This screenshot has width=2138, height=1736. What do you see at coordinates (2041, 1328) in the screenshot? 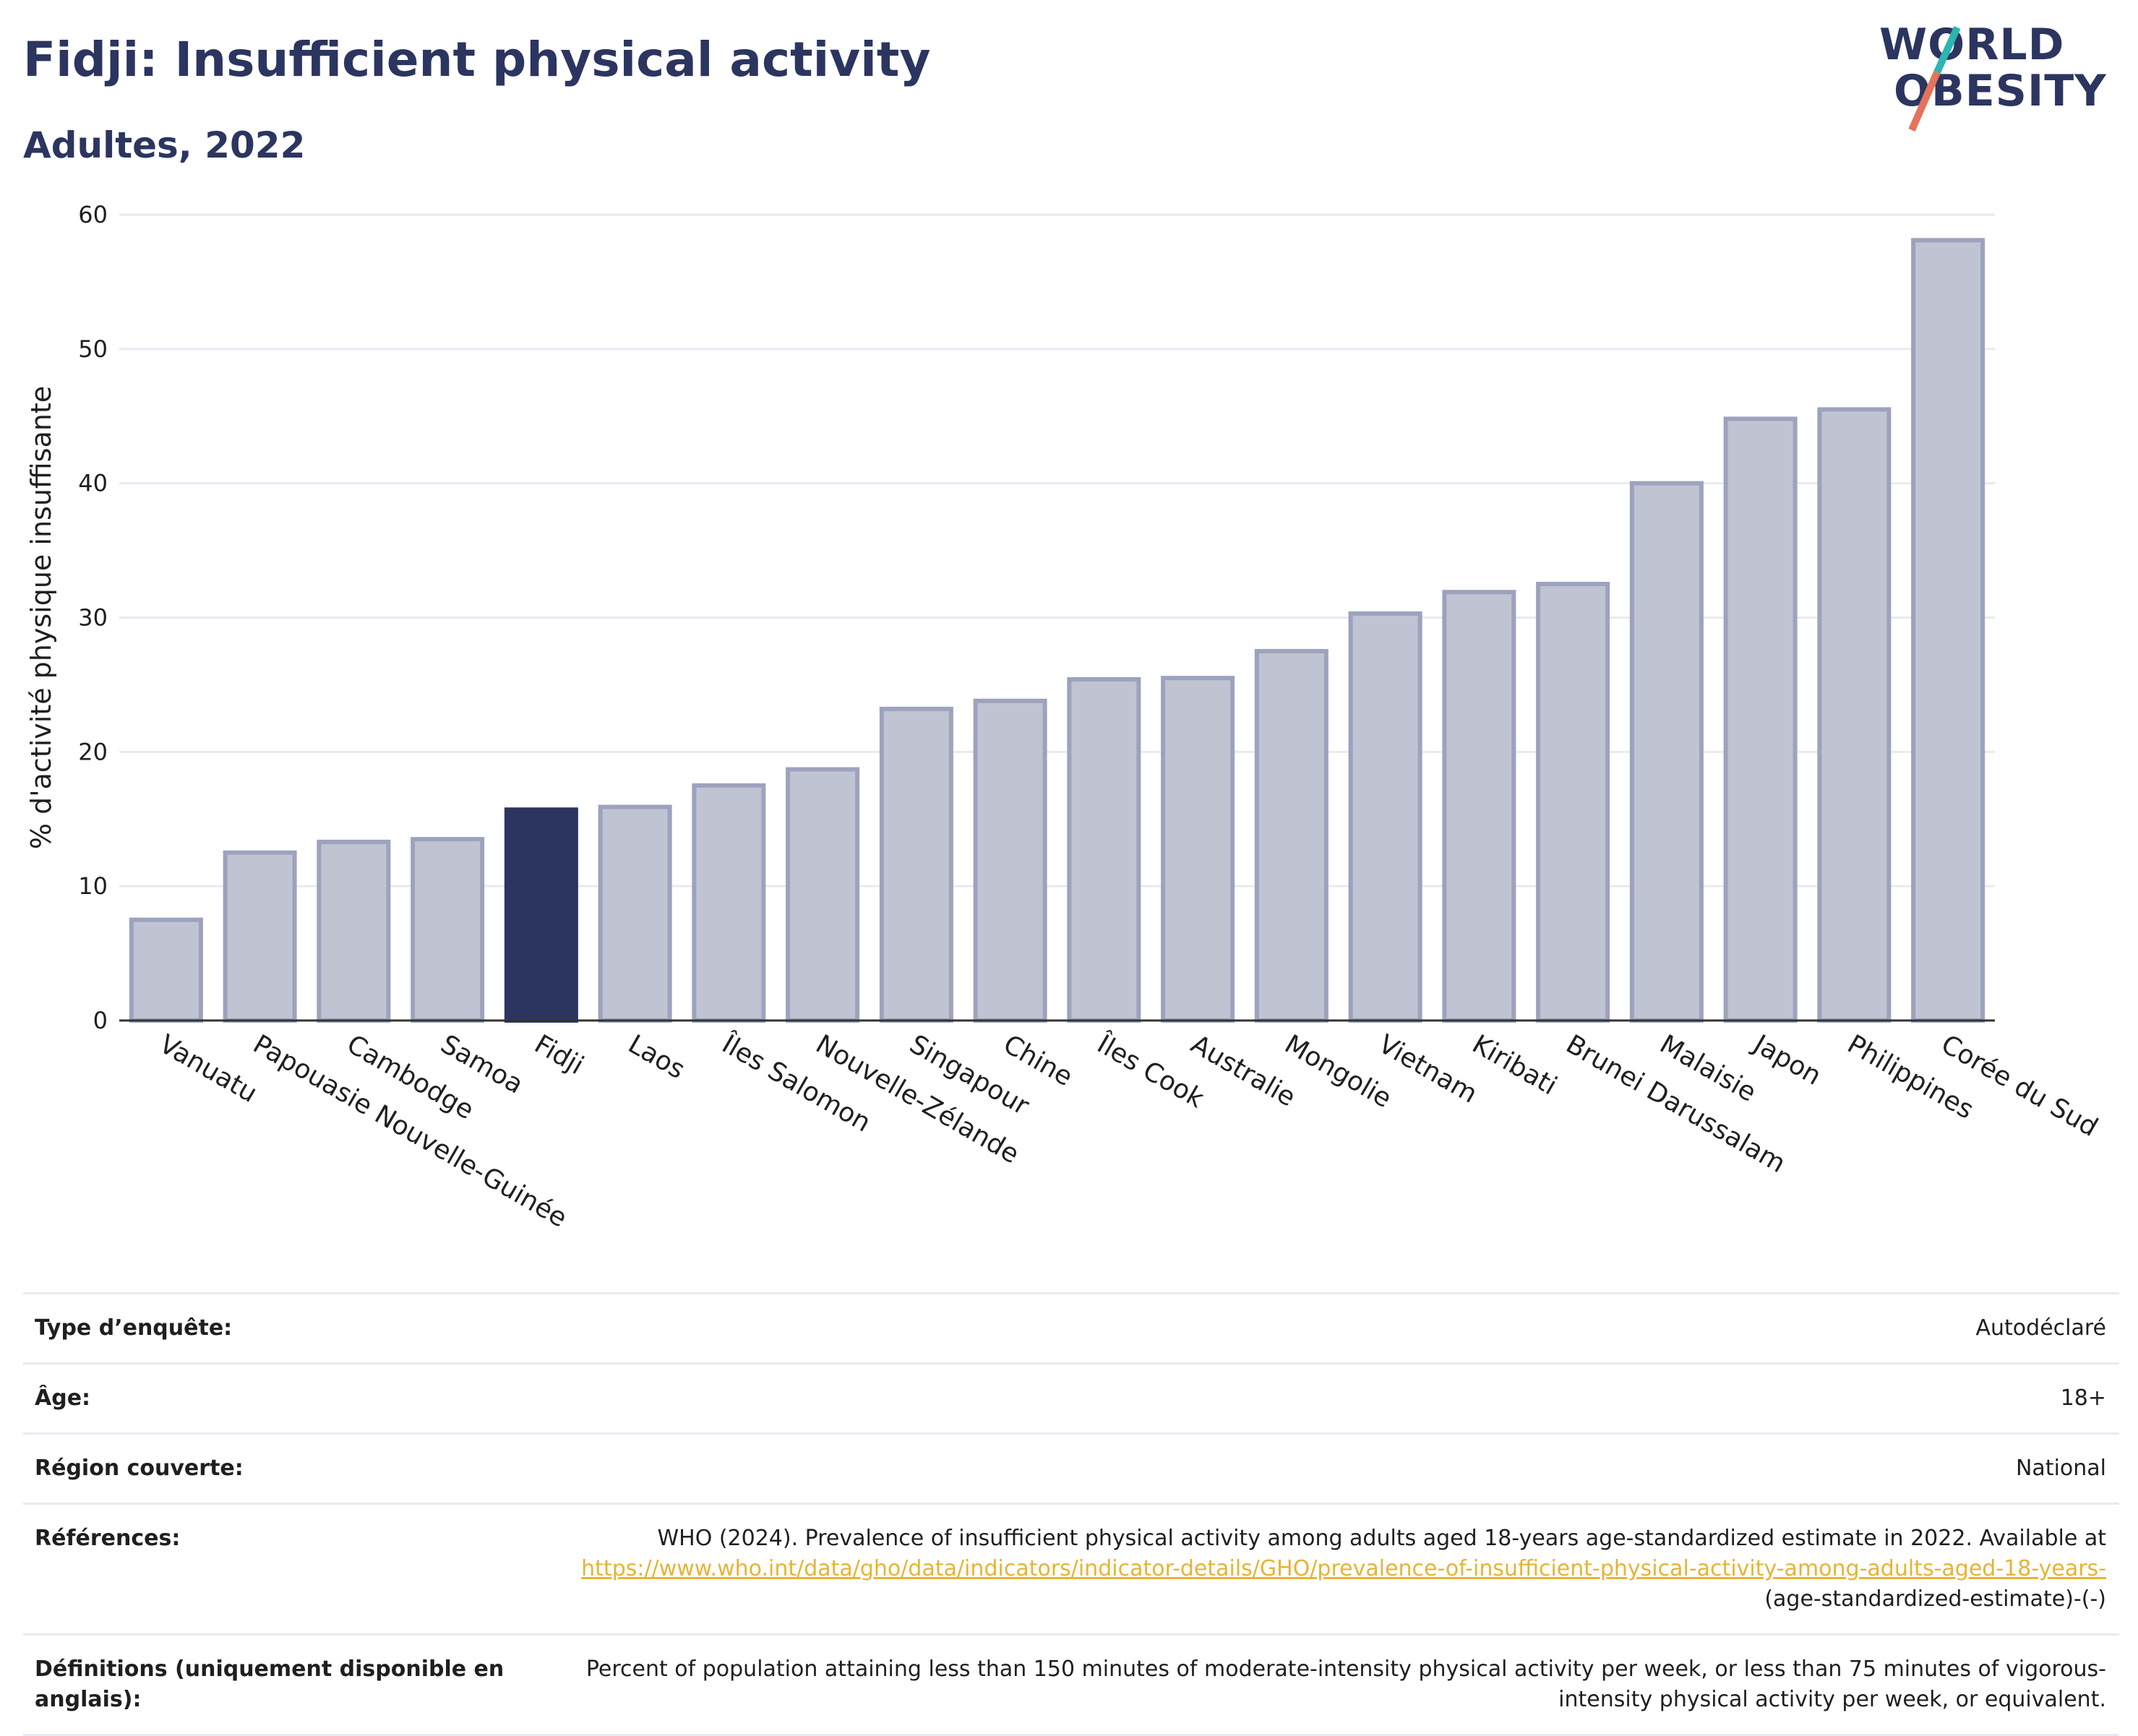
I see `info-value: Autodéclaré` at bounding box center [2041, 1328].